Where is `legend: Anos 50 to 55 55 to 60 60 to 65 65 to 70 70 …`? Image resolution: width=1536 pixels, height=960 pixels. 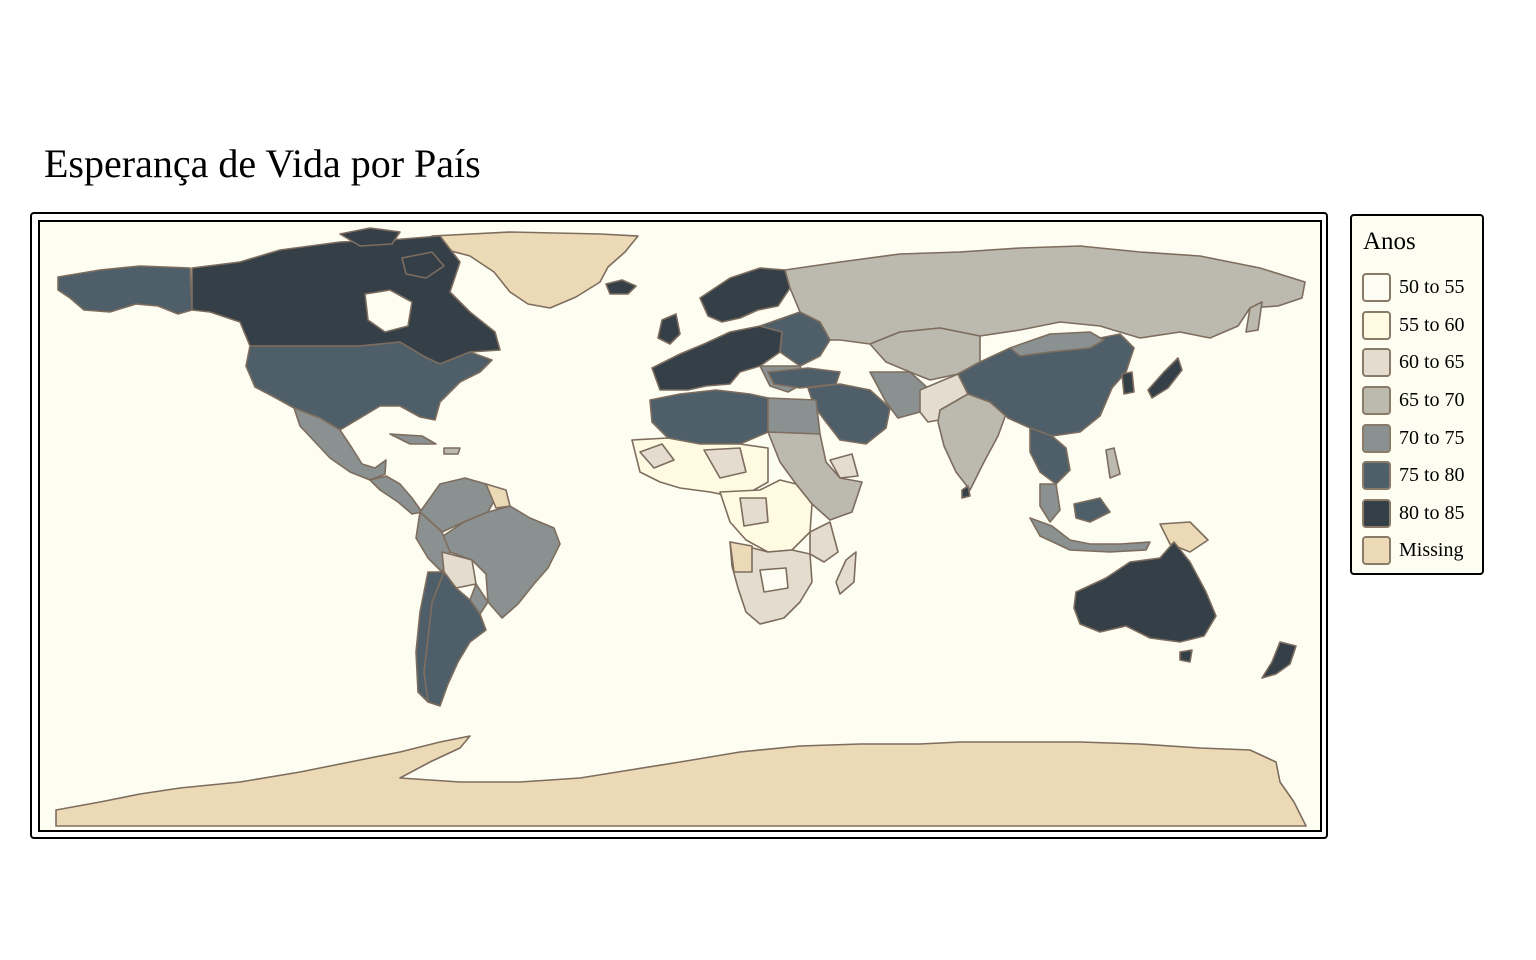
legend: Anos 50 to 55 55 to 60 60 to 65 65 to 70 70 … is located at coordinates (1417, 394).